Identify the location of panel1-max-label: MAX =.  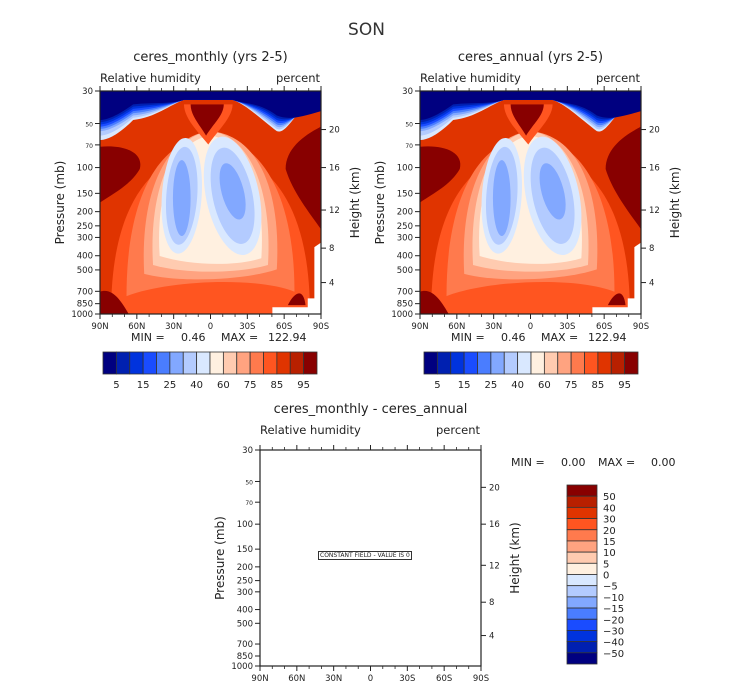
(240, 337).